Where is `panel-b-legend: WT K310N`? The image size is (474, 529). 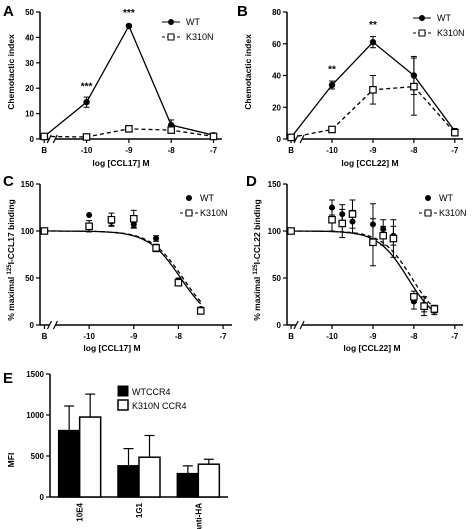 panel-b-legend: WT K310N is located at coordinates (439, 25).